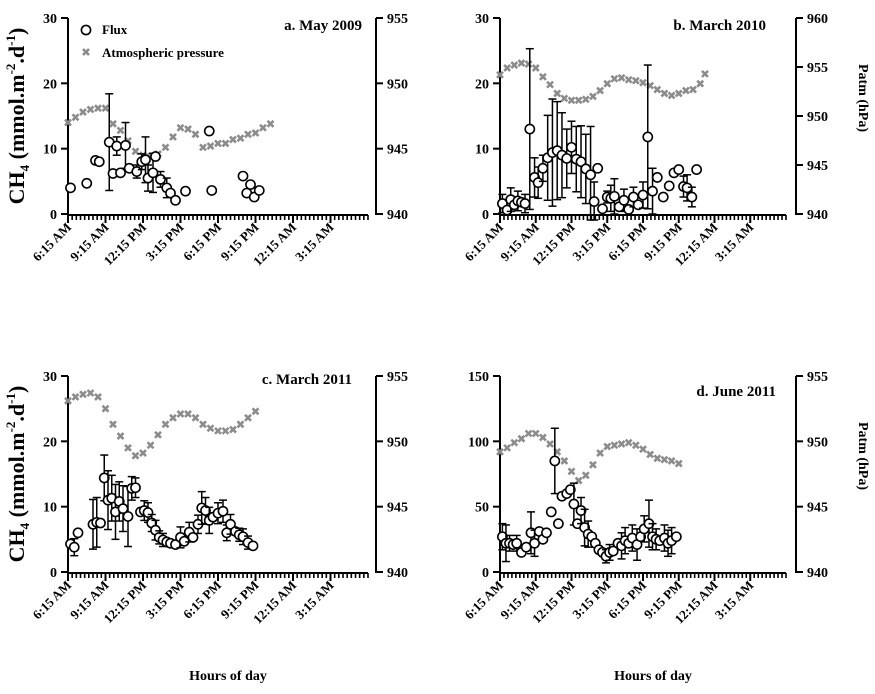 The image size is (875, 694). What do you see at coordinates (482, 84) in the screenshot?
I see `left-tick-label: 20` at bounding box center [482, 84].